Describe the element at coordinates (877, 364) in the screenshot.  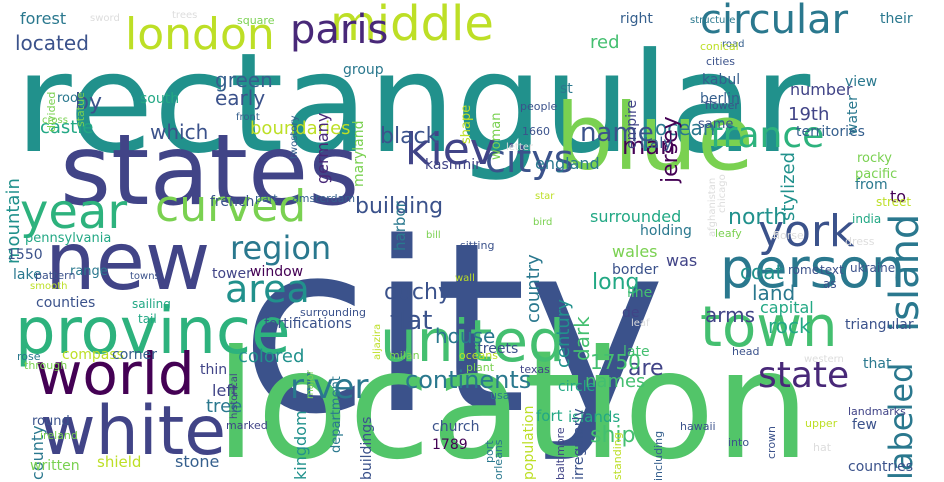
I see `word-that: that` at that location.